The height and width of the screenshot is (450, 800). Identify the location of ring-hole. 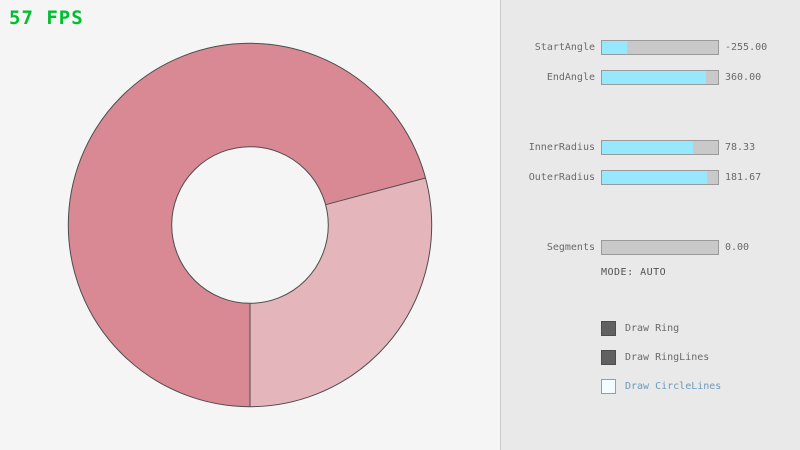
(250, 225).